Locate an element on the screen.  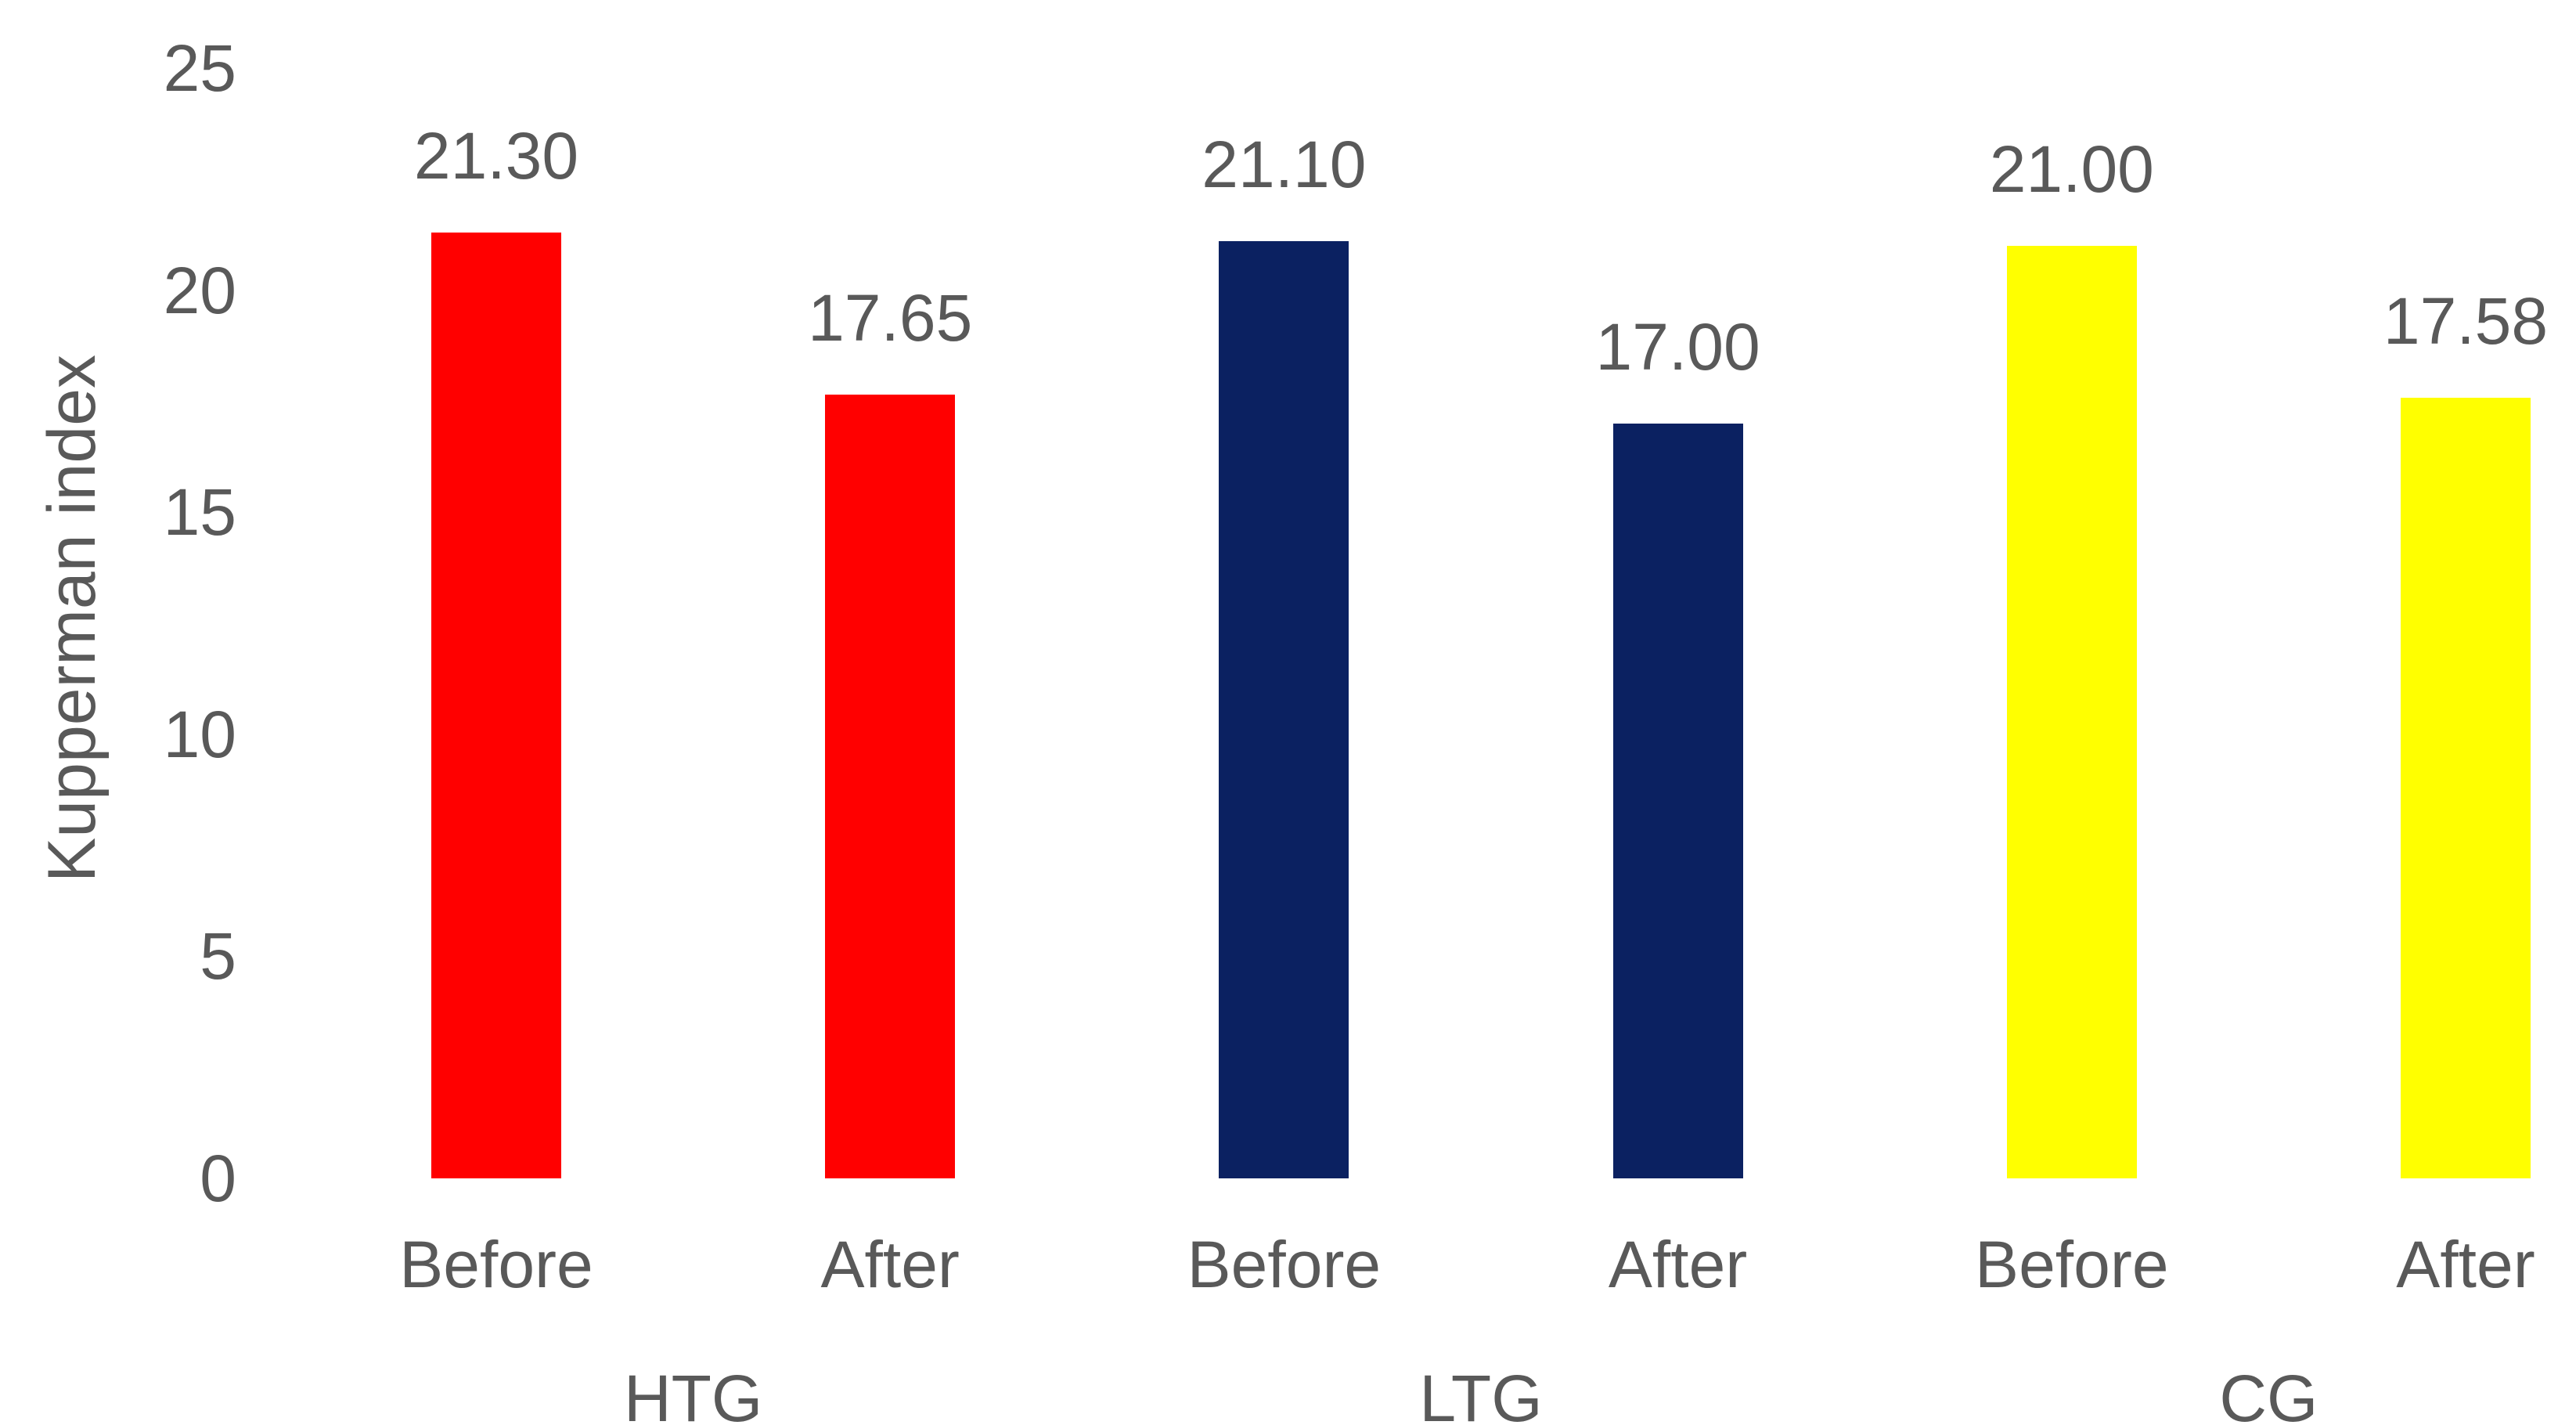
y-tick-label: 10 is located at coordinates (199, 734).